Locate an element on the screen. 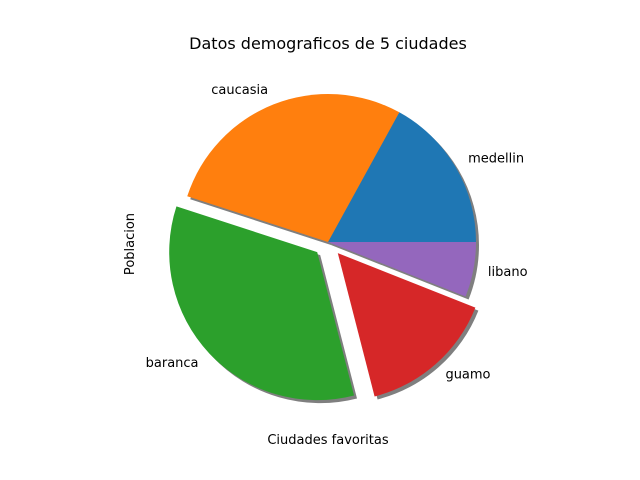  slice-label-baranca: baranca is located at coordinates (172, 363).